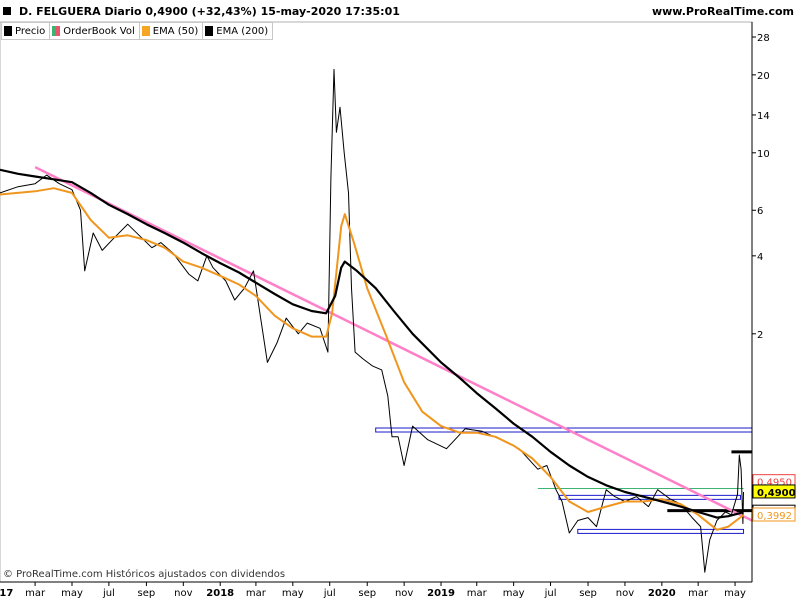 This screenshot has height=600, width=800. Describe the element at coordinates (7, 11) in the screenshot. I see `header-marker-icon` at that location.